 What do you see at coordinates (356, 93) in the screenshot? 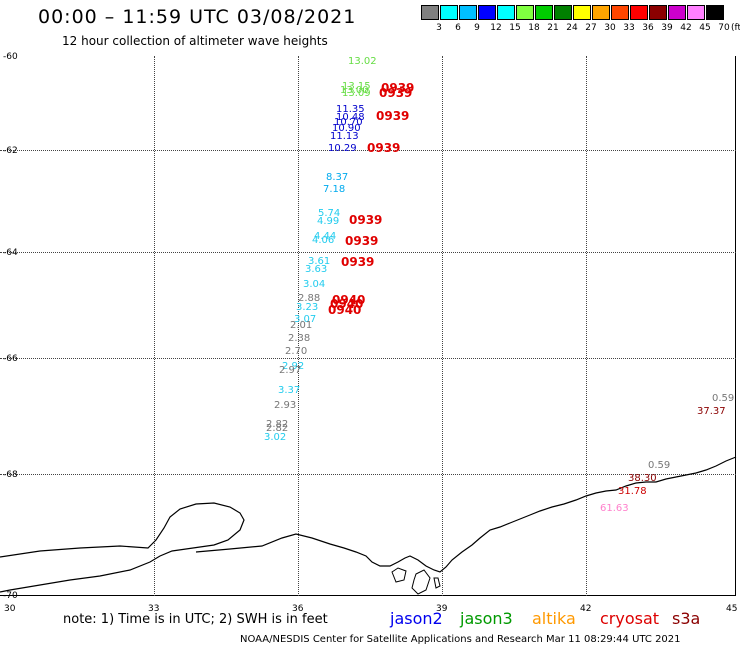
I see `wave-height-label: 13.09` at bounding box center [356, 93].